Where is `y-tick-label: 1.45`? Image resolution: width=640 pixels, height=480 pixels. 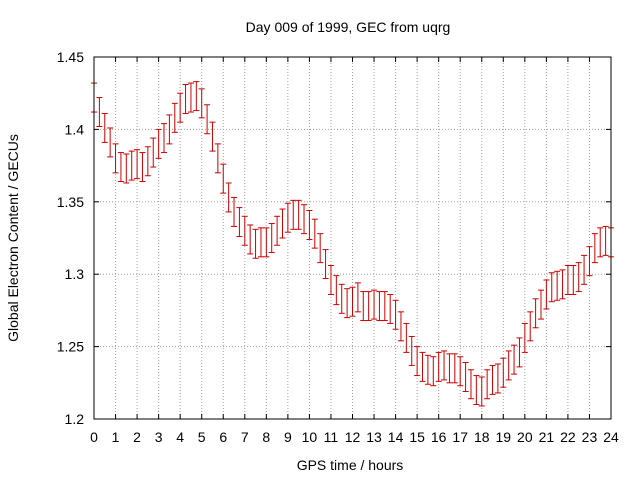
y-tick-label: 1.45 is located at coordinates (70, 57).